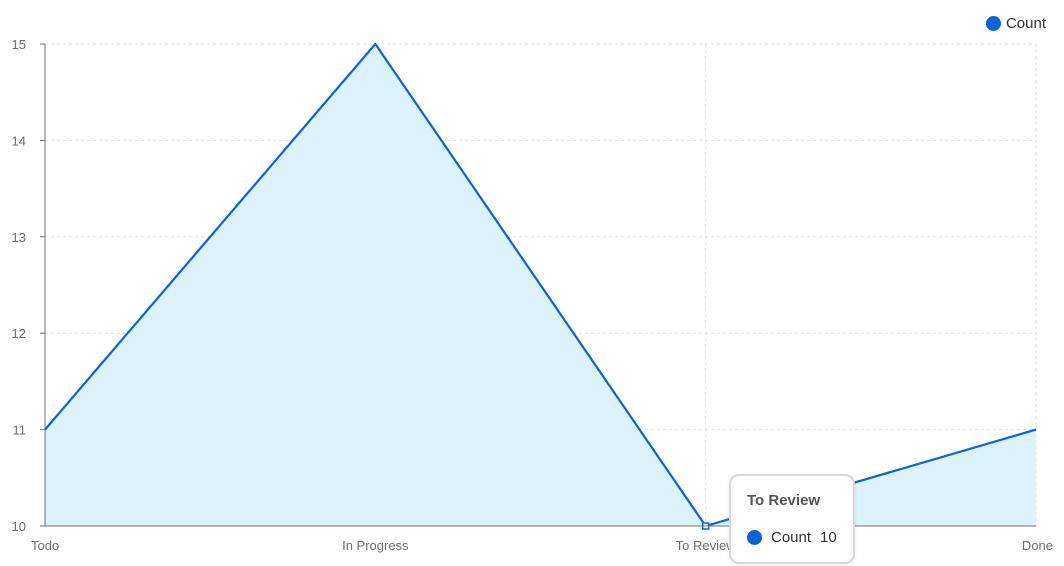 This screenshot has width=1064, height=566. Describe the element at coordinates (792, 519) in the screenshot. I see `tooltip: To Review Count 10` at that location.